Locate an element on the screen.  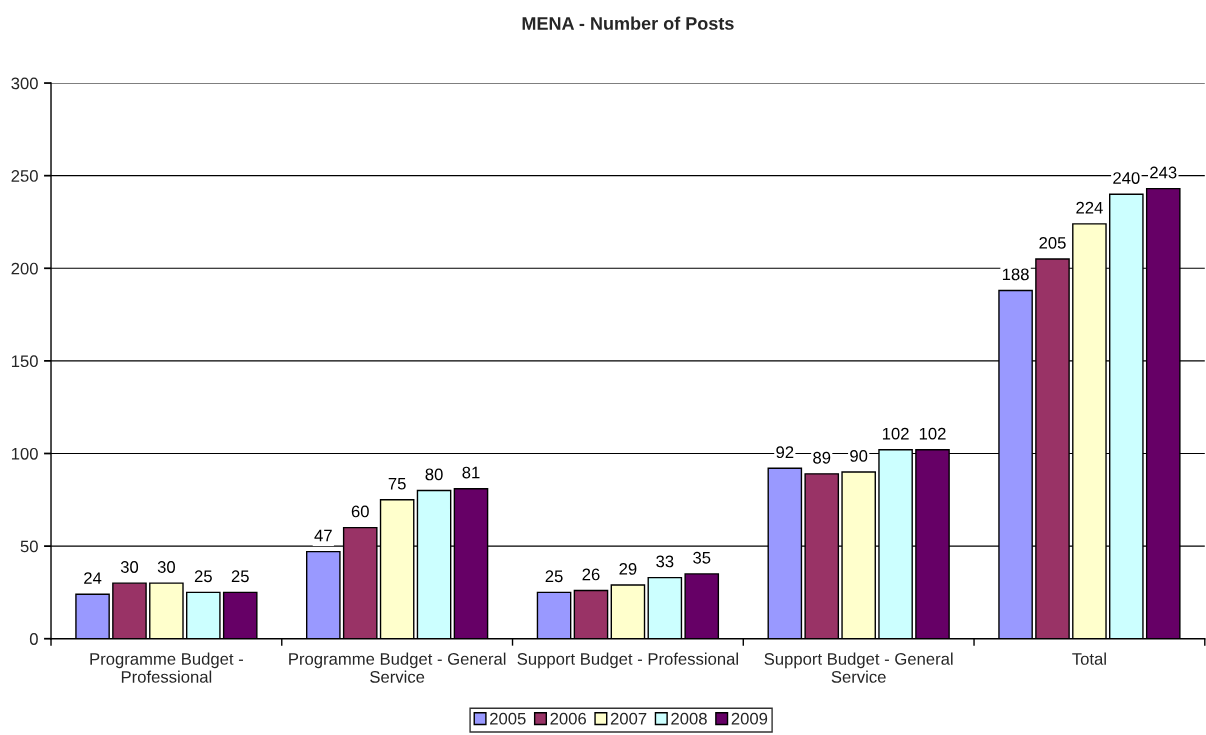
x-tick-label: Support Budget - General Service is located at coordinates (858, 667).